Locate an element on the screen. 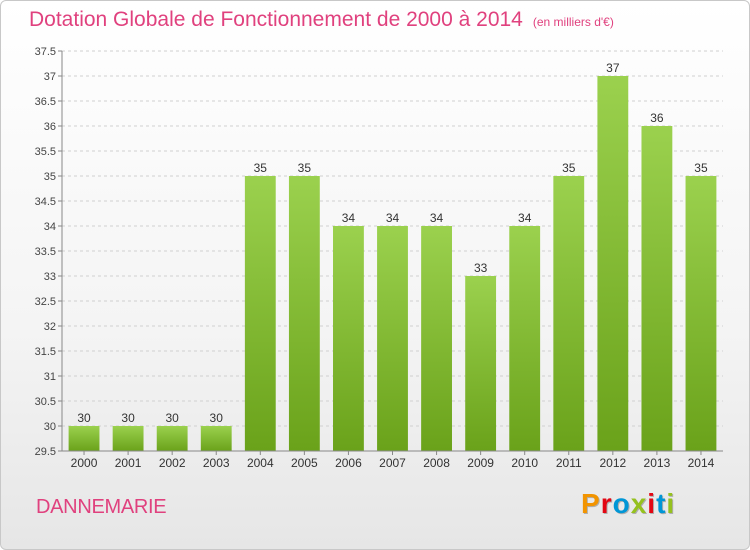  proxiti-logo: Proxiti is located at coordinates (628, 504).